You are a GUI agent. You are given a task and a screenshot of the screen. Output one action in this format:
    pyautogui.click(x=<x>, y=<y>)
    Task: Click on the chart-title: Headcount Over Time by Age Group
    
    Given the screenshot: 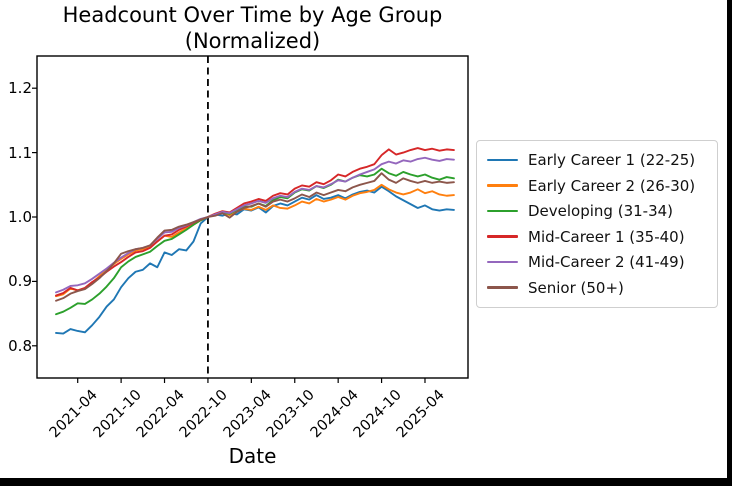 What is the action you would take?
    pyautogui.click(x=252, y=15)
    